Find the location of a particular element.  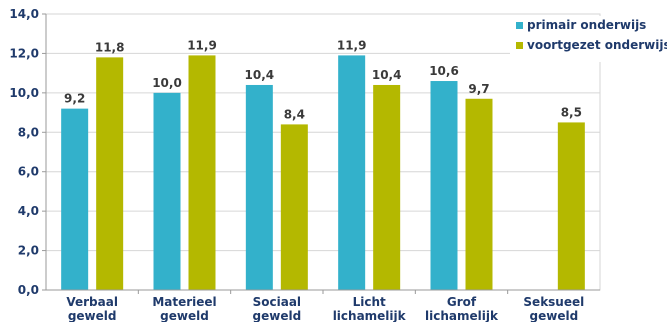

x-tick-label: Grof lichamelijk is located at coordinates (462, 308).